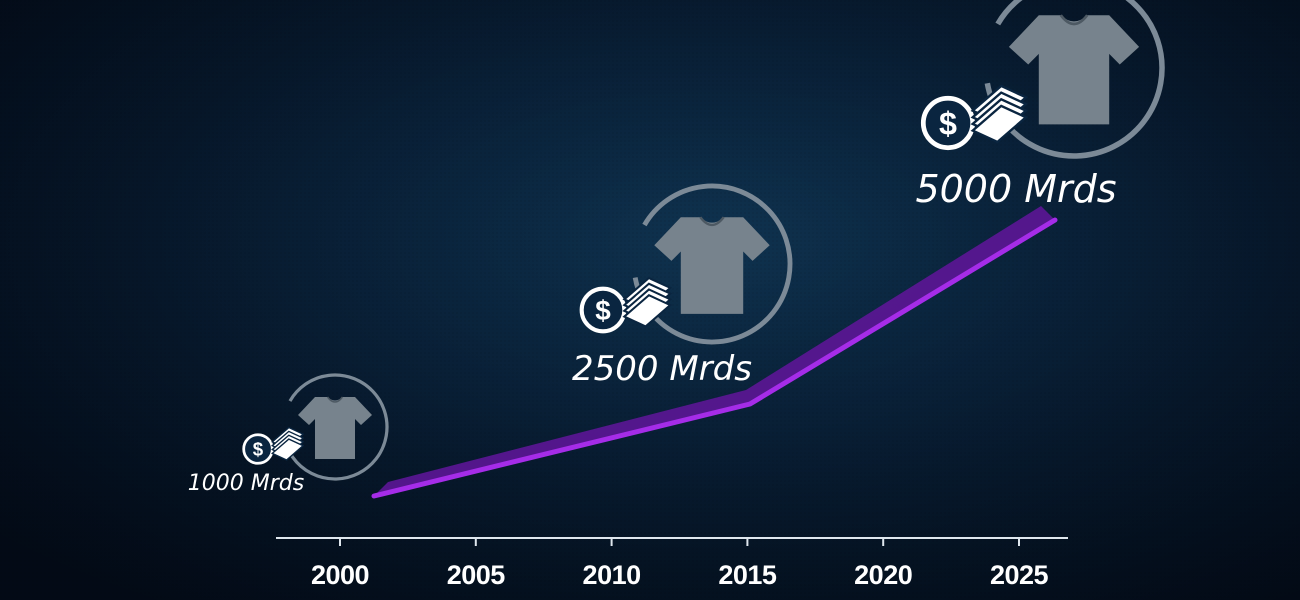 The width and height of the screenshot is (1300, 600). What do you see at coordinates (883, 575) in the screenshot?
I see `x-tick-label: 2020` at bounding box center [883, 575].